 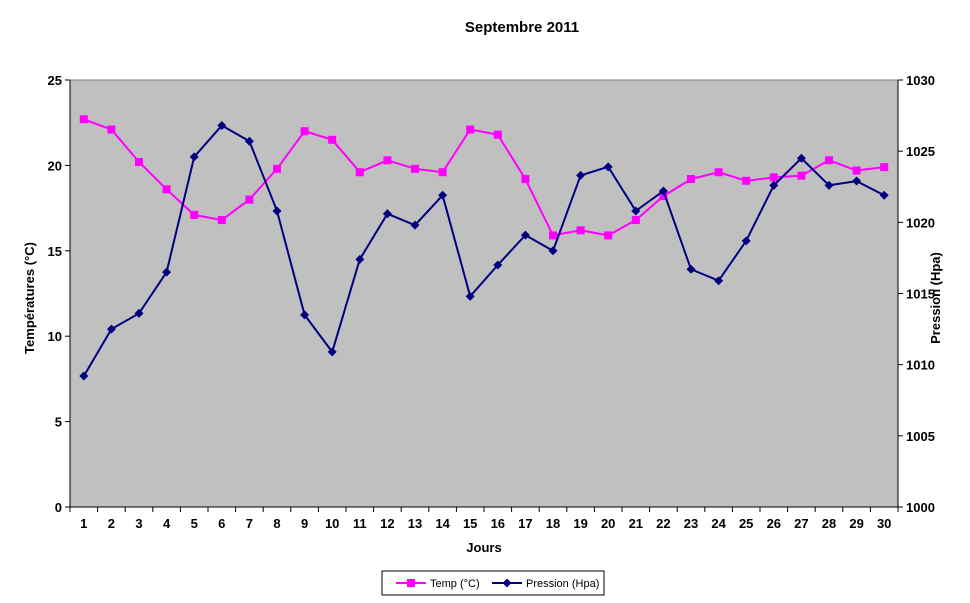 What do you see at coordinates (920, 222) in the screenshot?
I see `right-tick-label: 1020` at bounding box center [920, 222].